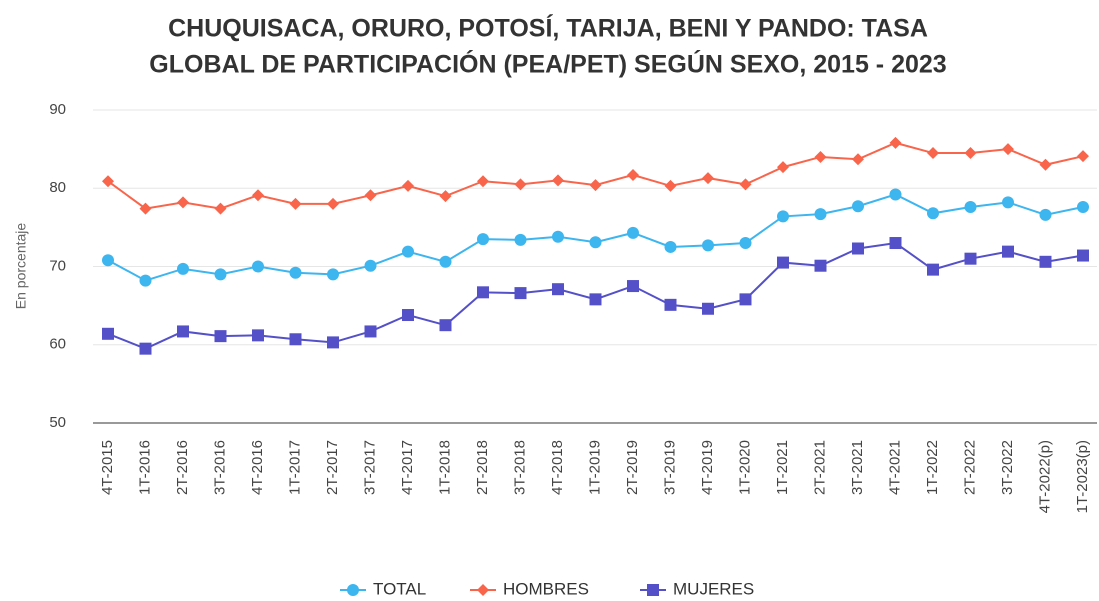 The height and width of the screenshot is (601, 1099). What do you see at coordinates (144, 467) in the screenshot?
I see `x-tick-label: 1T-2016` at bounding box center [144, 467].